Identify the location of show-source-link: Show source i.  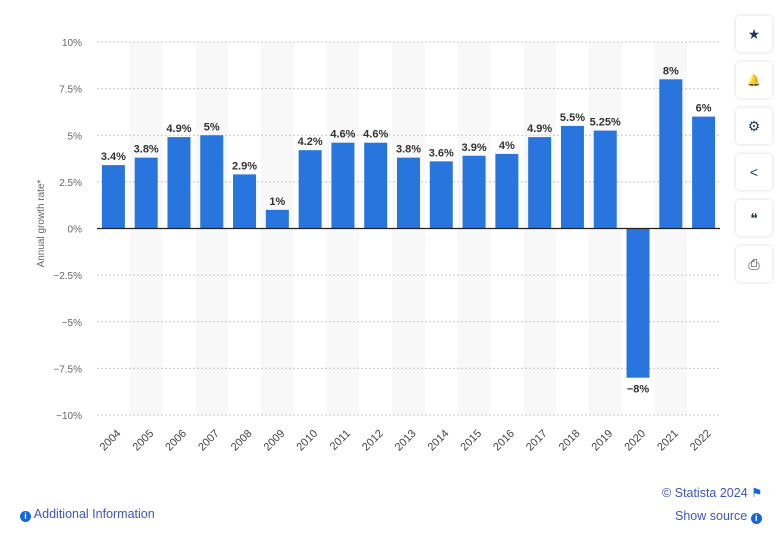
(718, 516).